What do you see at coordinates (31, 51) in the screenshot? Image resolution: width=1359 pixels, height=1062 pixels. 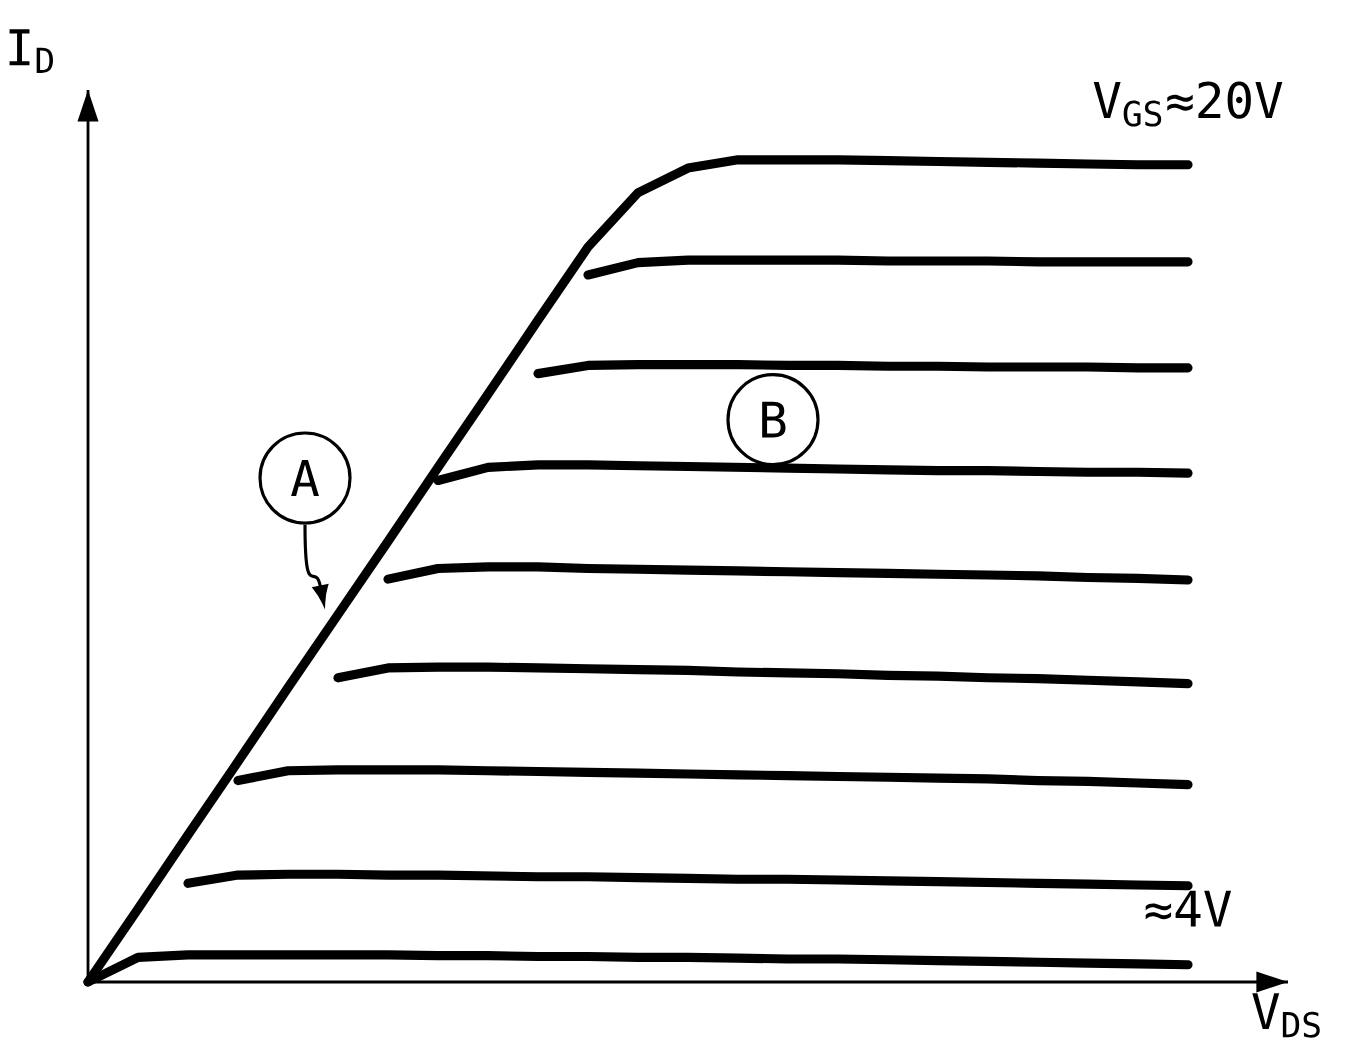 I see `y-axis-title: I$_{D}$` at bounding box center [31, 51].